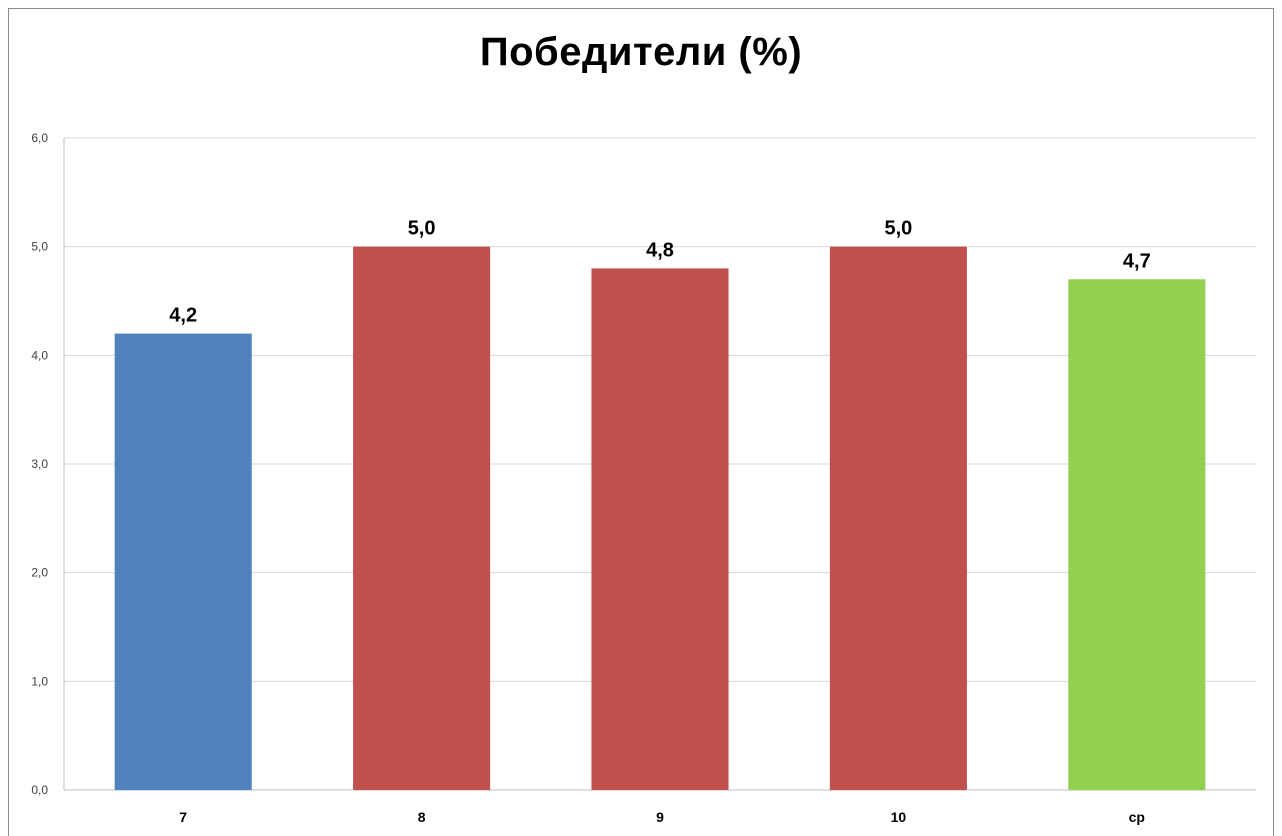  I want to click on y-tick-label: 6,0, so click(39, 138).